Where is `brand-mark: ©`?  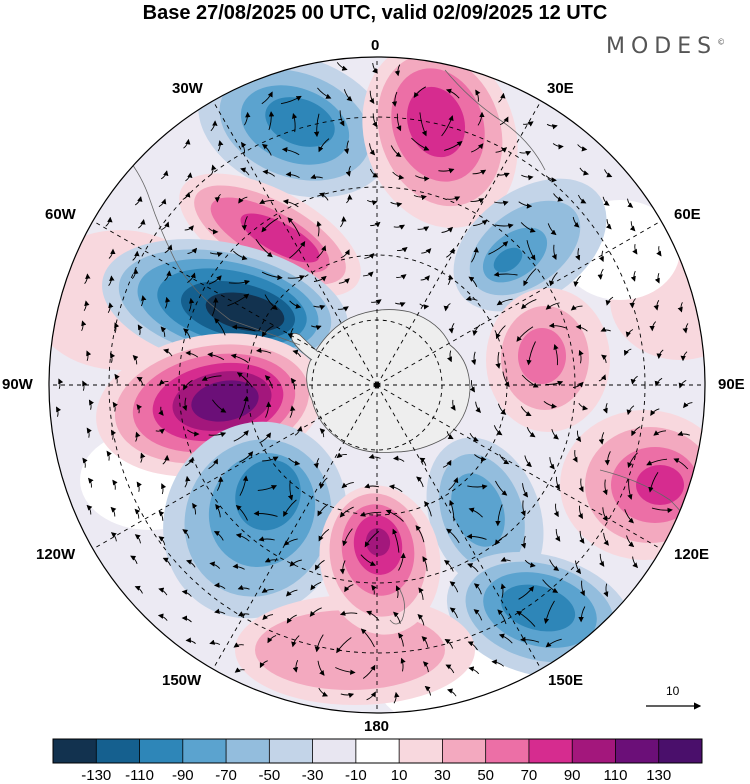
brand-mark: © is located at coordinates (721, 42).